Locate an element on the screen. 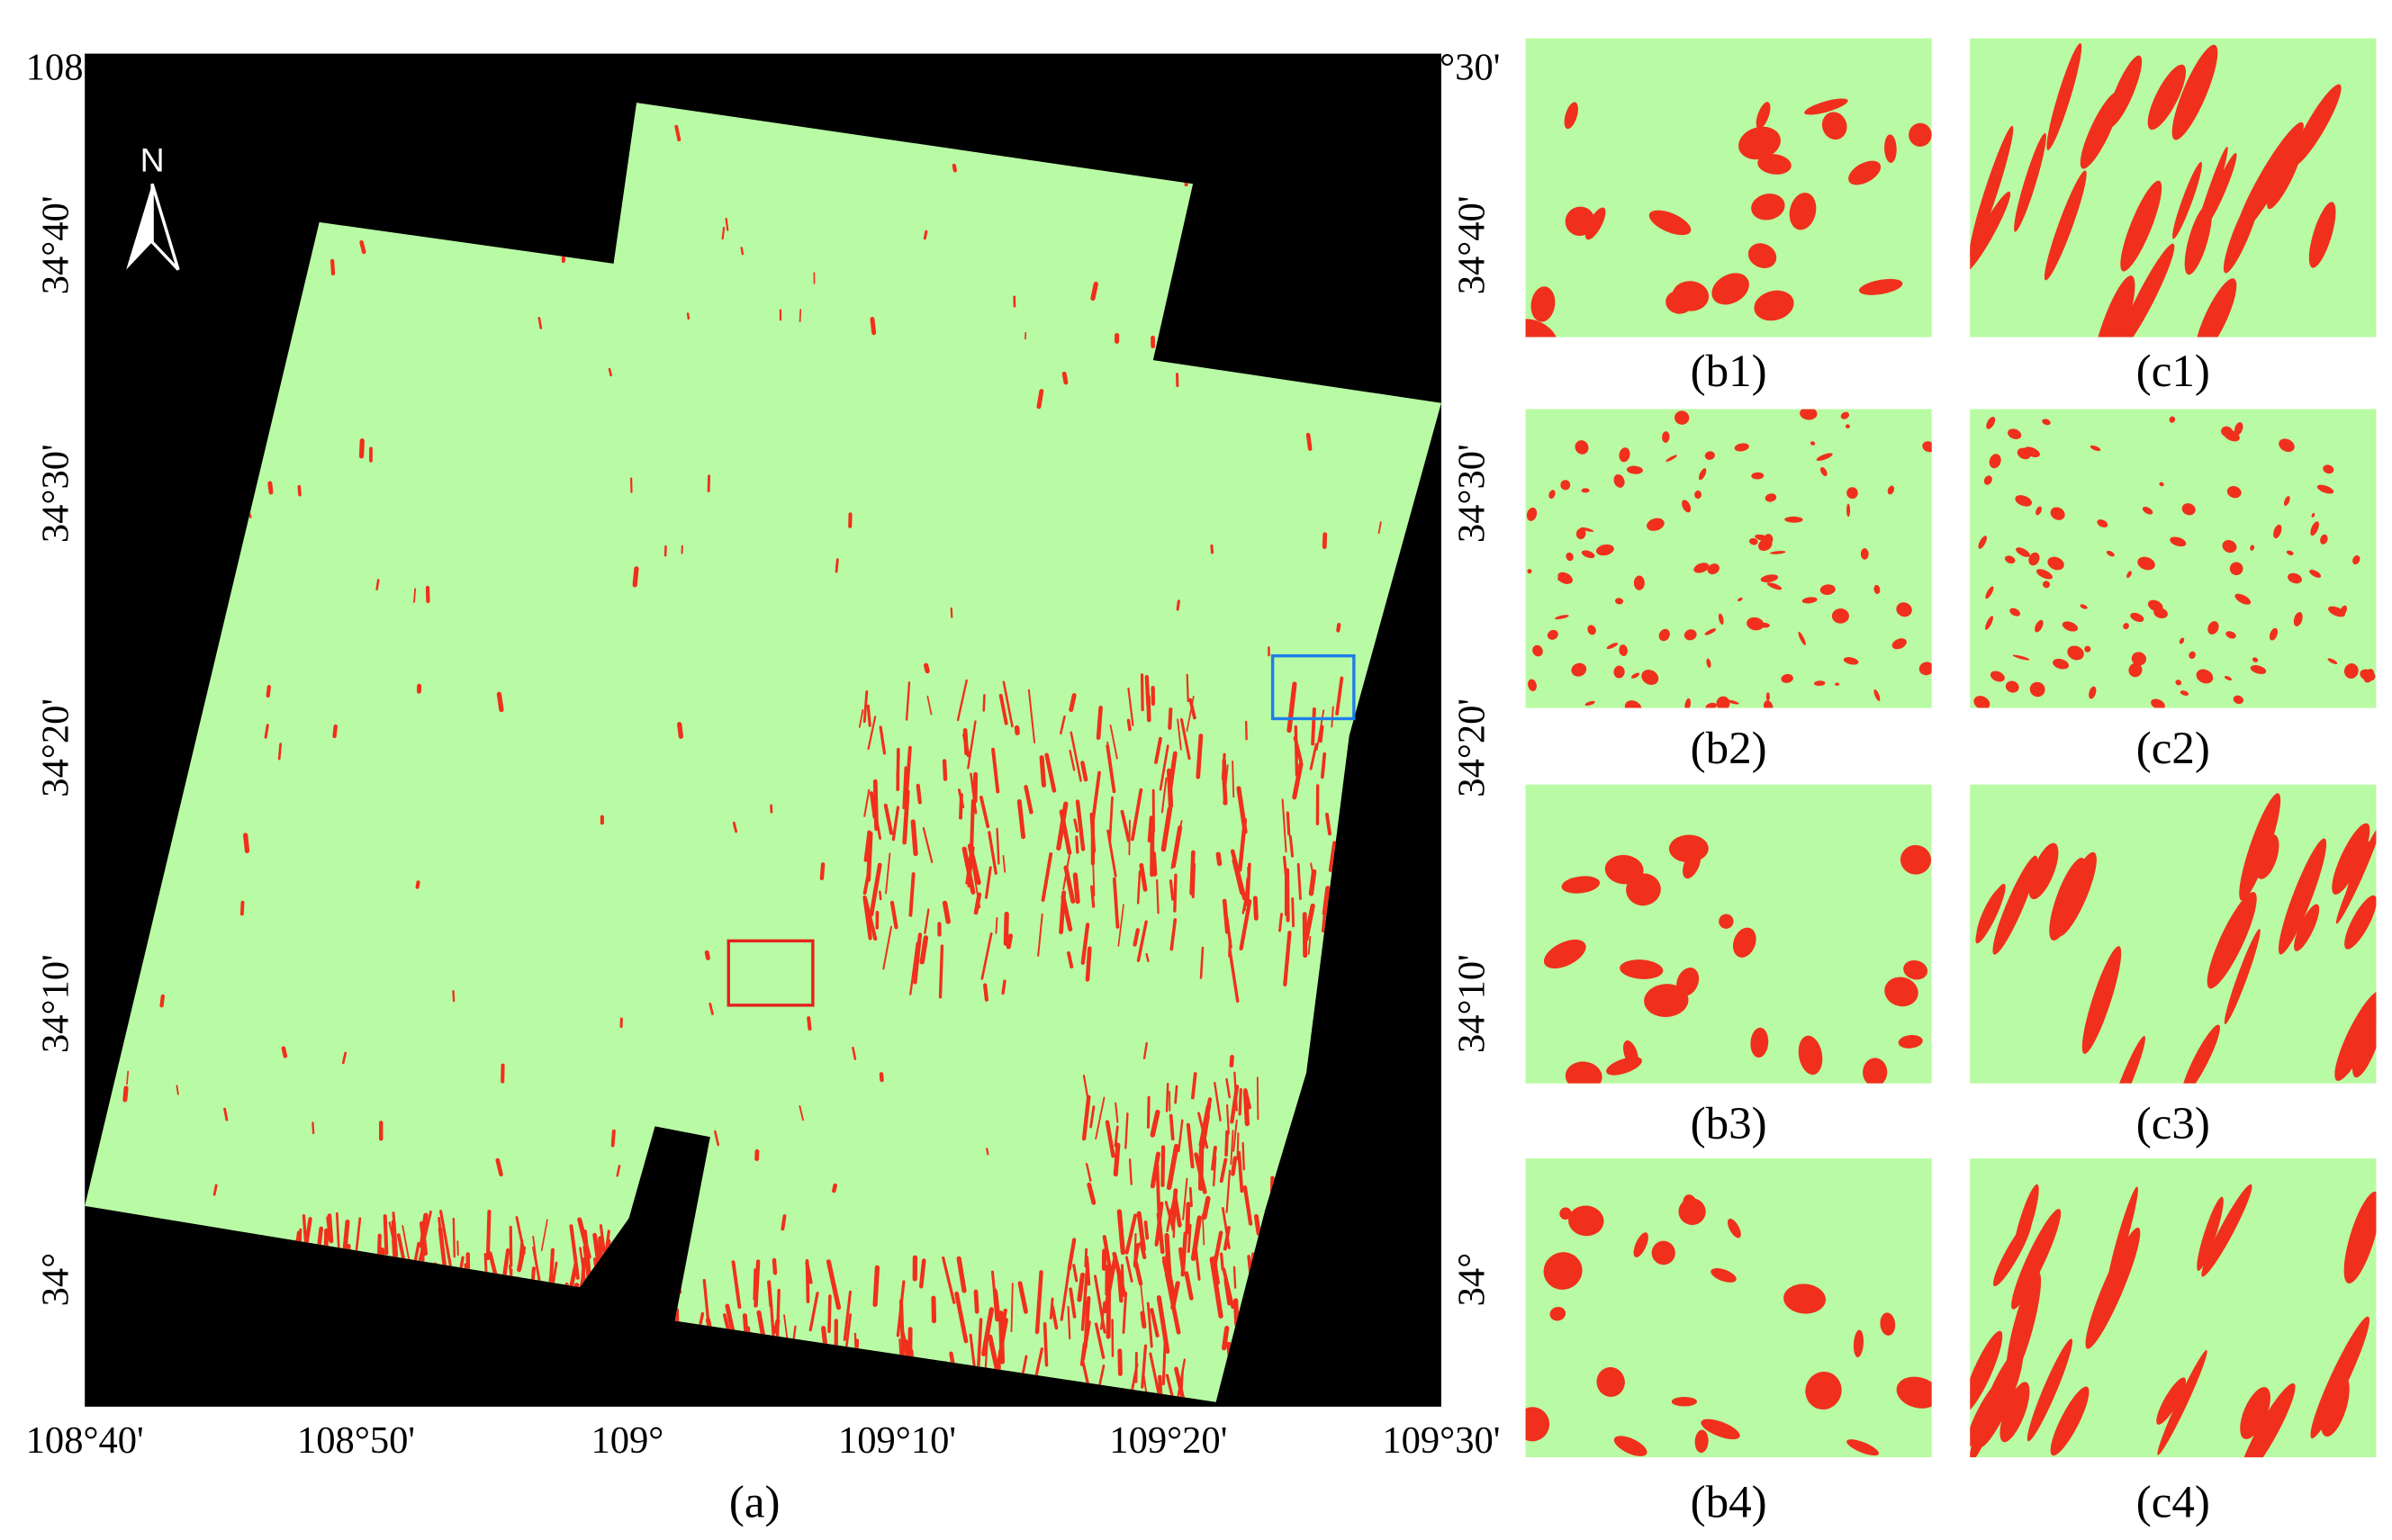  lat-label-left: 34°30' is located at coordinates (55, 493).